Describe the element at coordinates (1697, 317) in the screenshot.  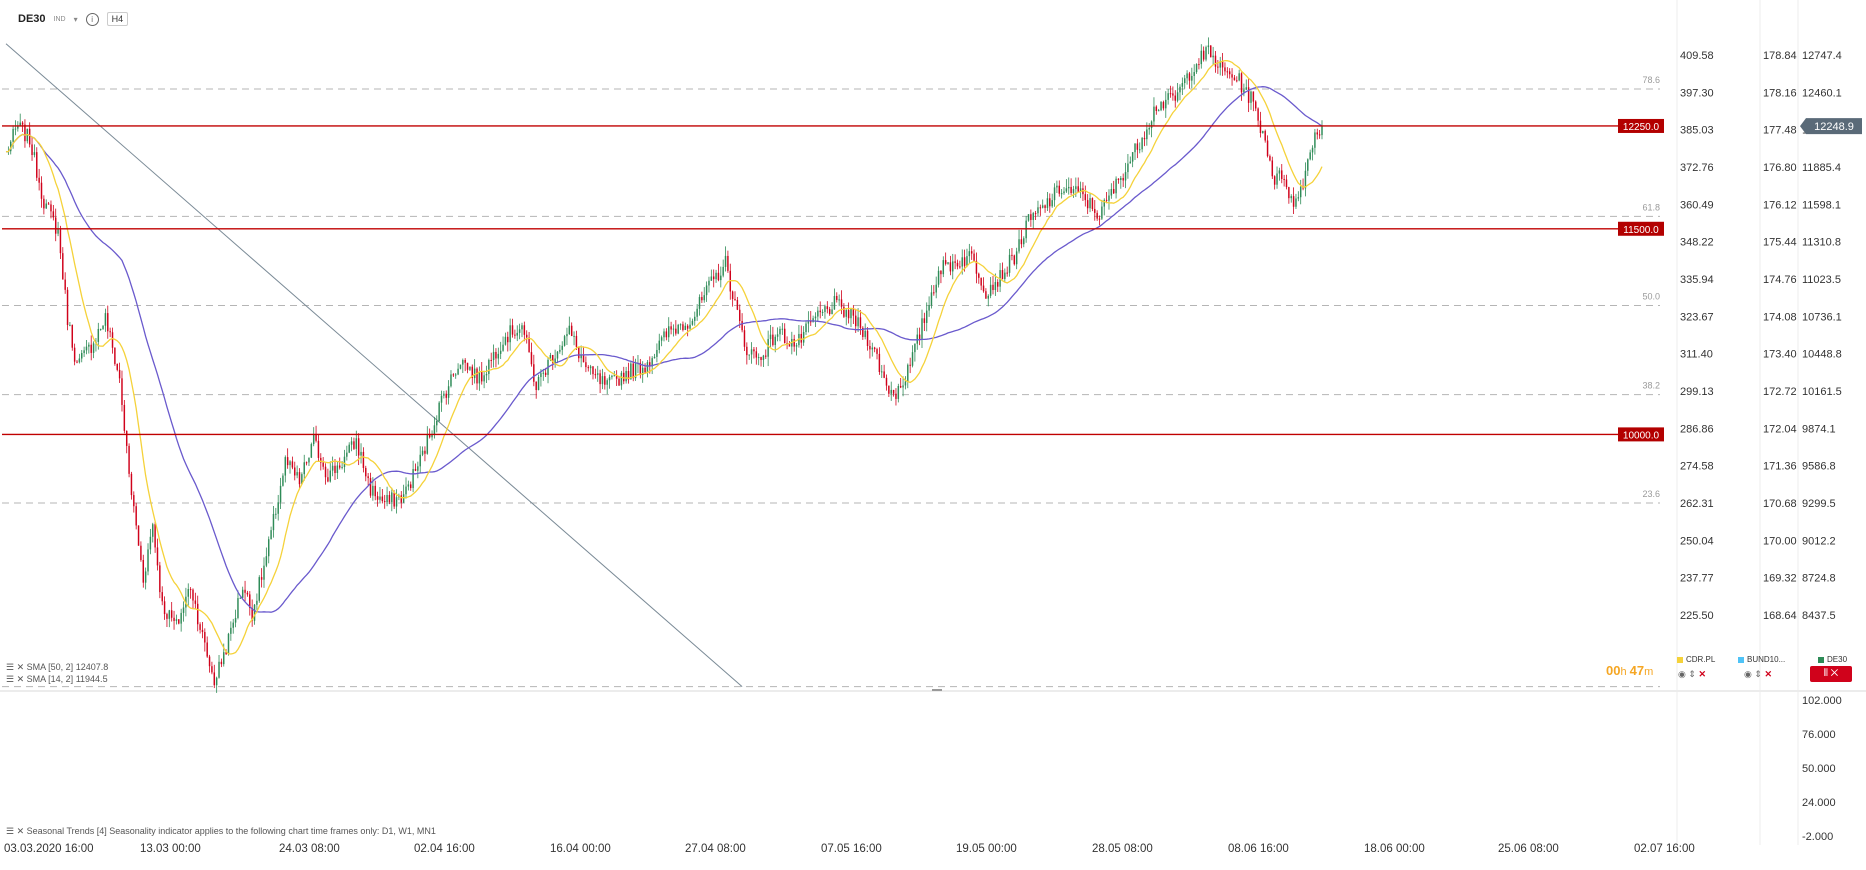
I see `axis-tertiary-tick: 323.67` at that location.